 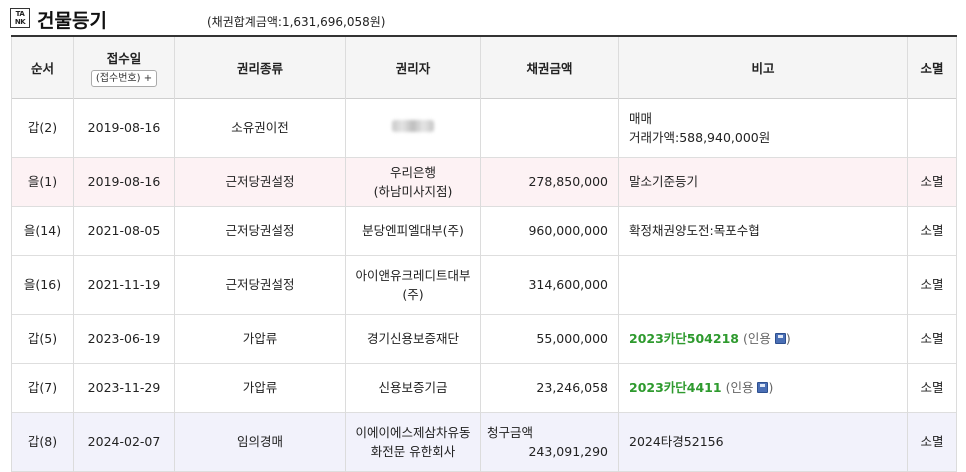 What do you see at coordinates (413, 432) in the screenshot?
I see `holder-line: 이에이에스제삼차유동` at bounding box center [413, 432].